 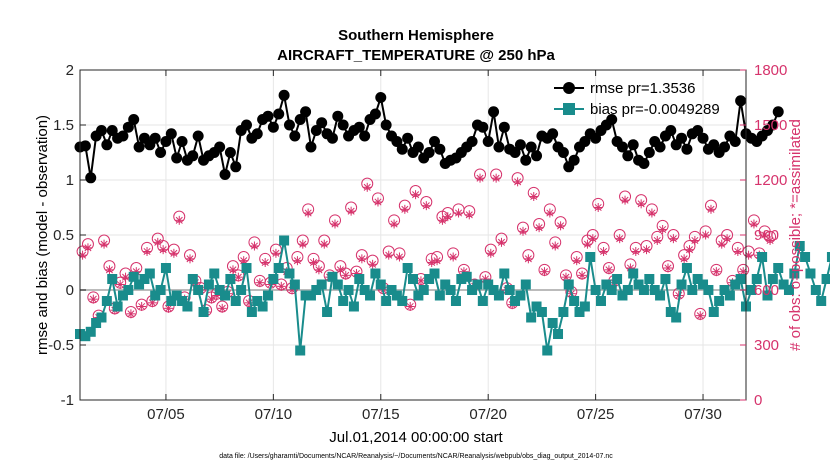 I want to click on legend: rmse pr=1.3536 bias pr=-0.0049289, so click(x=637, y=99).